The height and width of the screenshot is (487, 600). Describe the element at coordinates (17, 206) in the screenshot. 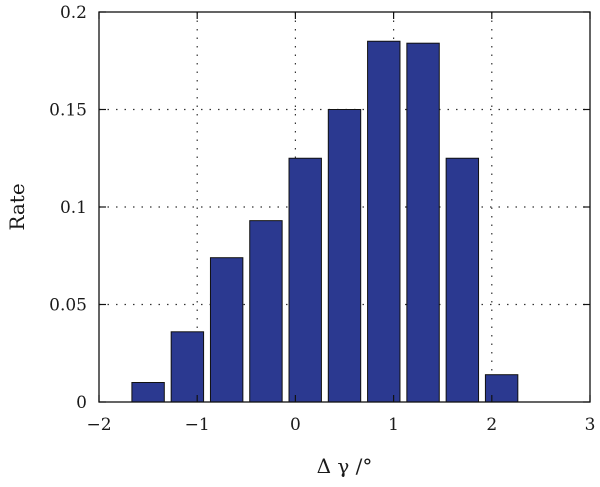

I see `y-axis-label: Rate` at that location.